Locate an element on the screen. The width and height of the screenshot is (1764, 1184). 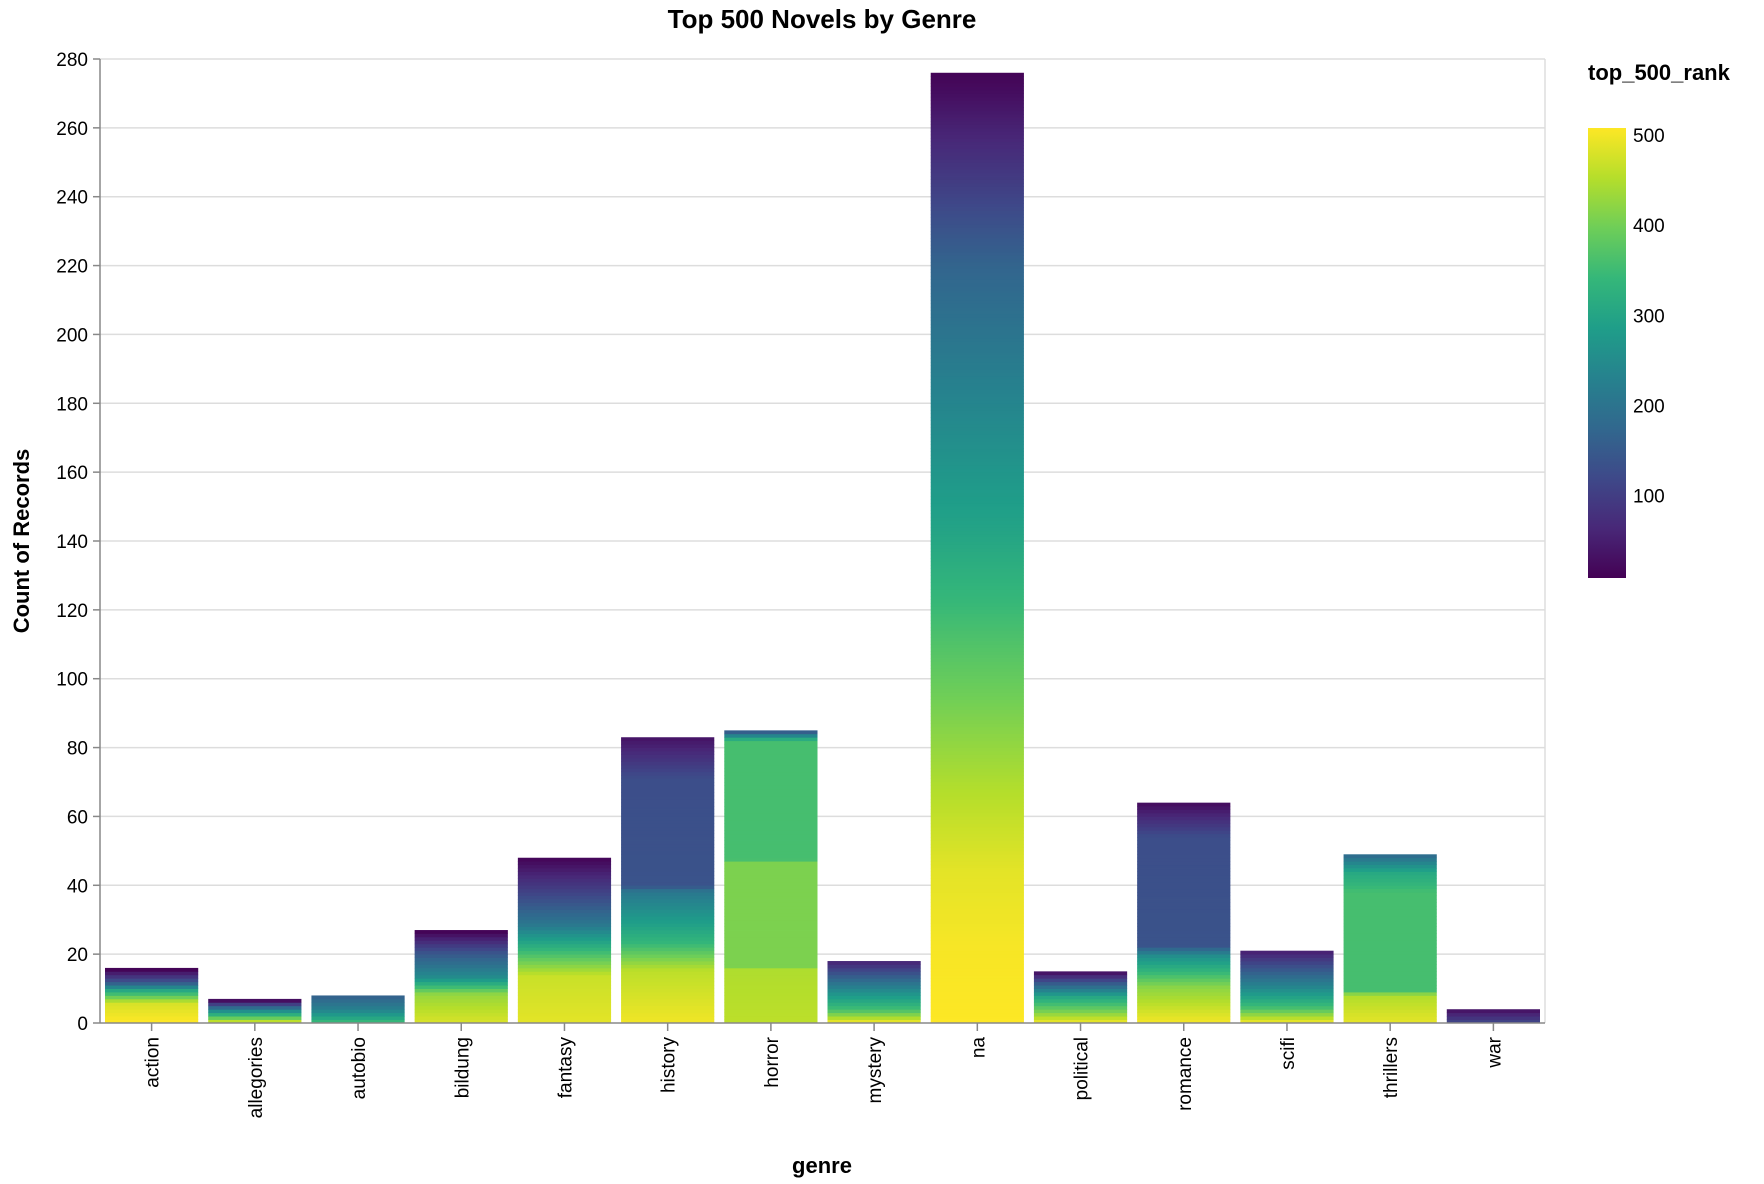
bar-scifi is located at coordinates (1287, 987).